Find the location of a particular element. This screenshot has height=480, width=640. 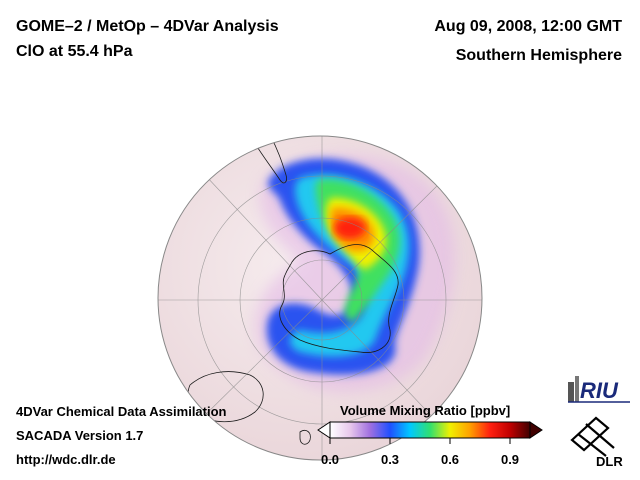

colorbar-arrow-low is located at coordinates (324, 430).